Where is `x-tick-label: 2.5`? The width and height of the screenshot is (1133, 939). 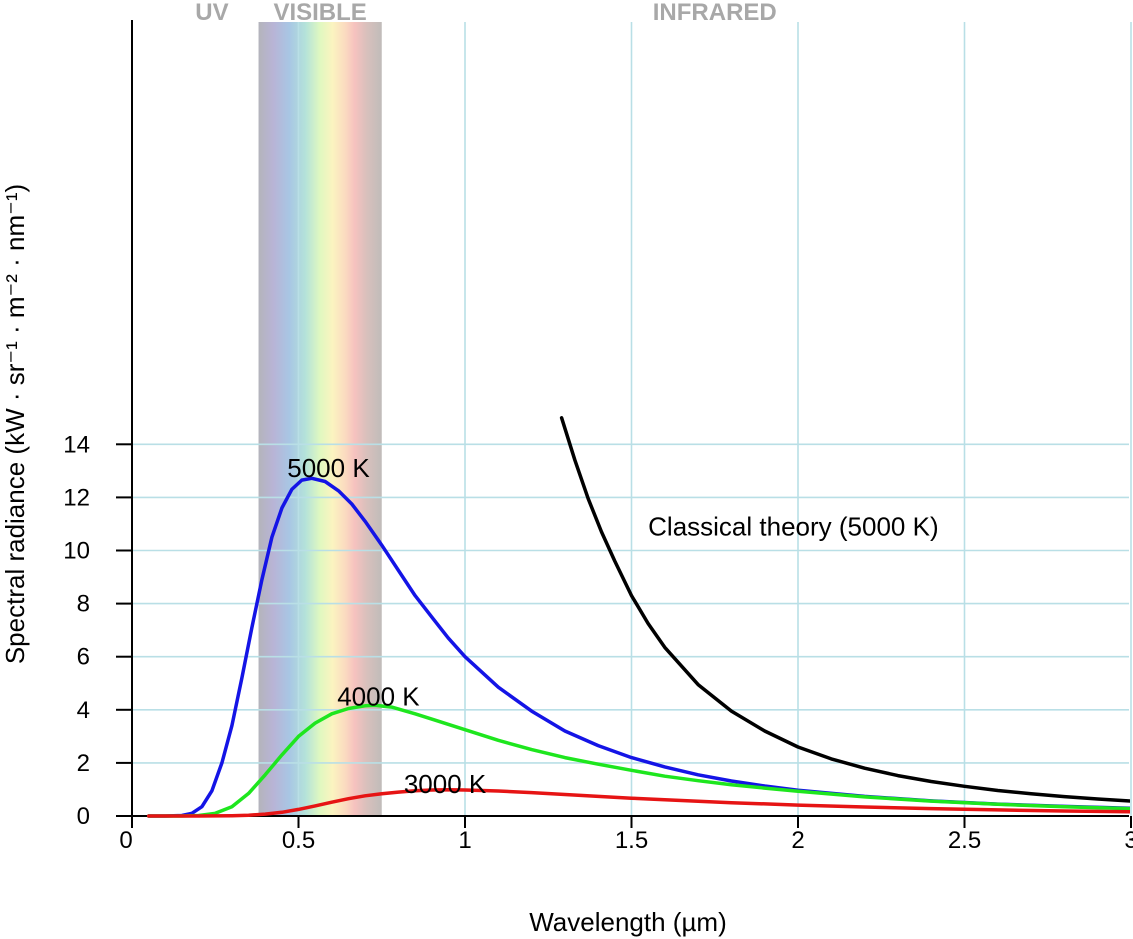
x-tick-label: 2.5 is located at coordinates (964, 840).